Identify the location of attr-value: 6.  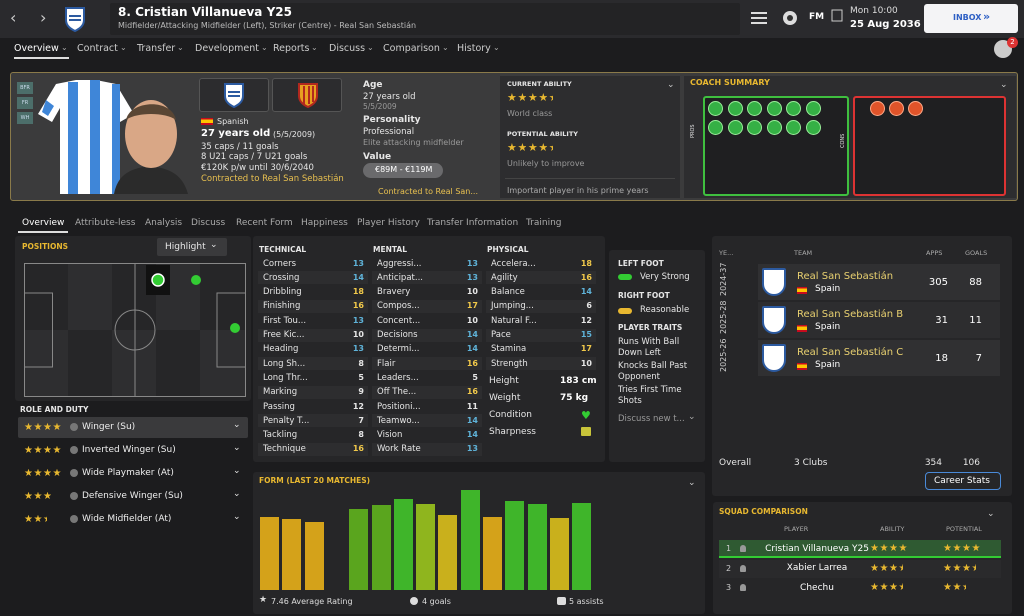
(589, 306).